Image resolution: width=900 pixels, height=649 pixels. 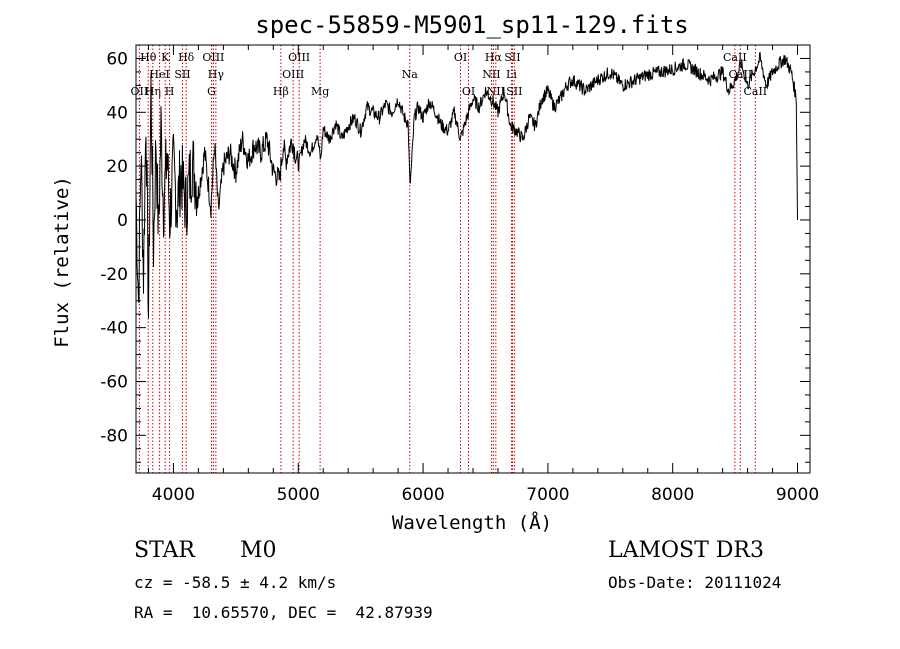 I want to click on object-subclass: M0, so click(x=258, y=550).